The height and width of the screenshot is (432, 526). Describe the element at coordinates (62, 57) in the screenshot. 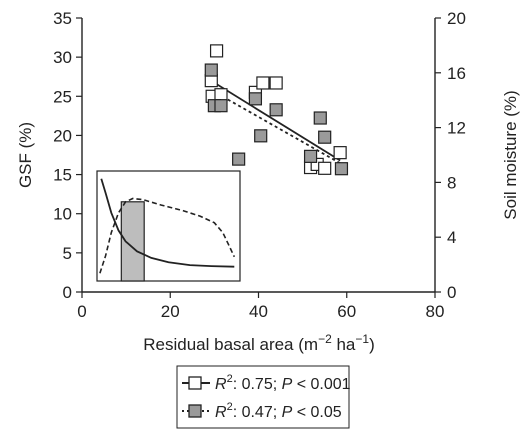

I see `y-left-tick-label: 30` at that location.